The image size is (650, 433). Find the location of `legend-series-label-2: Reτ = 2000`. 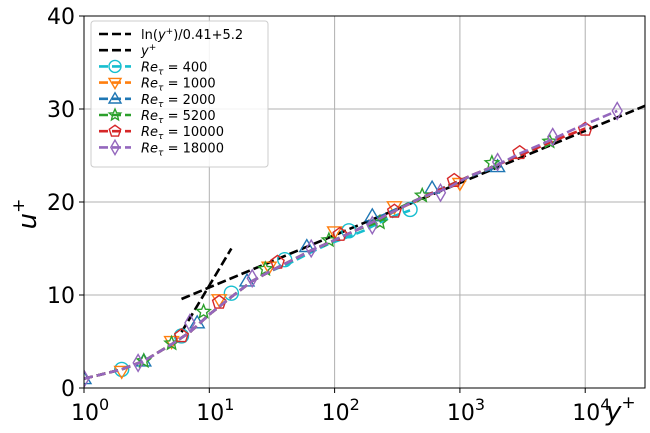

legend-series-label-2: Reτ = 2000 is located at coordinates (178, 101).